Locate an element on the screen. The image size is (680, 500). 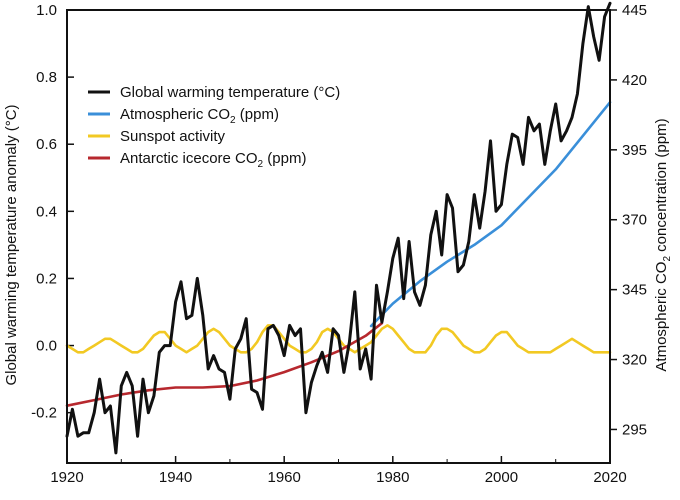
y-tick-label: 0.0 is located at coordinates (46, 346).